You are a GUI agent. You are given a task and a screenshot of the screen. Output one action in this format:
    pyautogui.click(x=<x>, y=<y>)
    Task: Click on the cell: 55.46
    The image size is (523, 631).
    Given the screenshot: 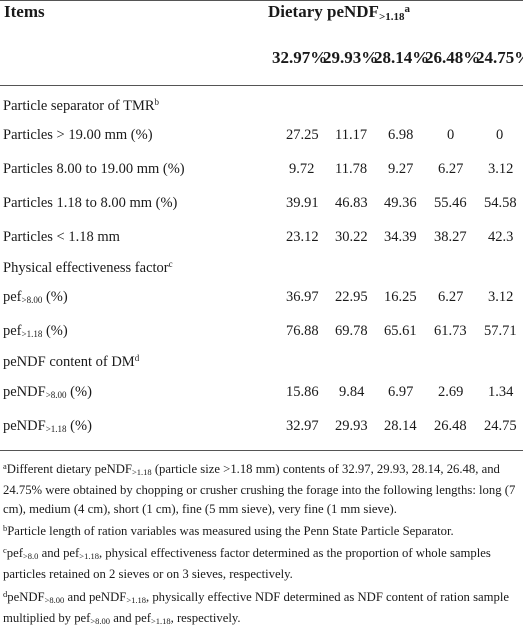 What is the action you would take?
    pyautogui.click(x=450, y=203)
    